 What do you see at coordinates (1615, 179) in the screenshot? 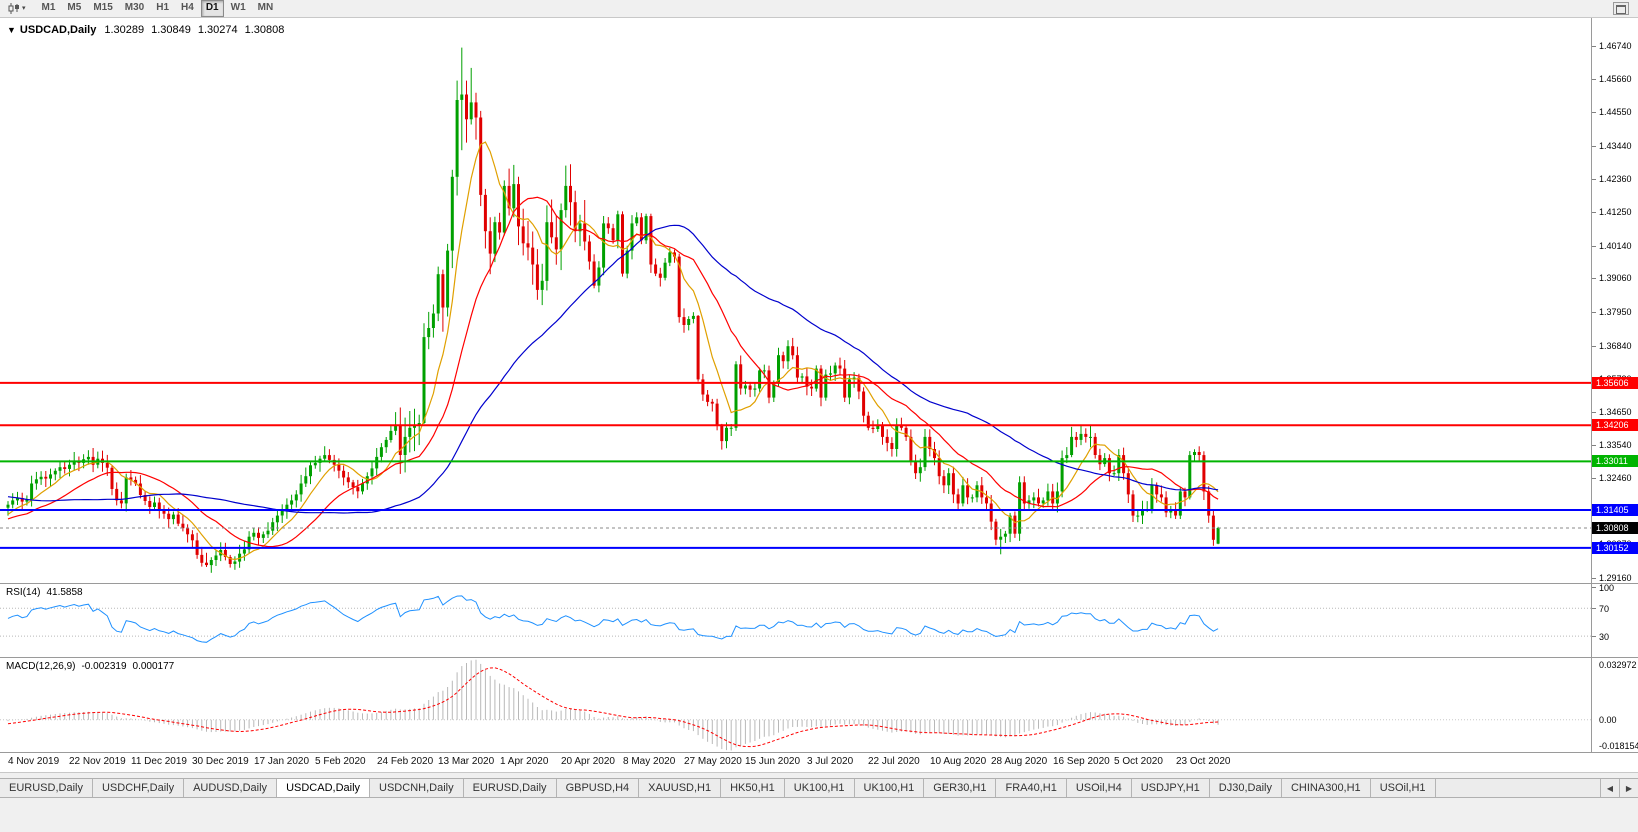
I see `price-tick: 1.42360` at bounding box center [1615, 179].